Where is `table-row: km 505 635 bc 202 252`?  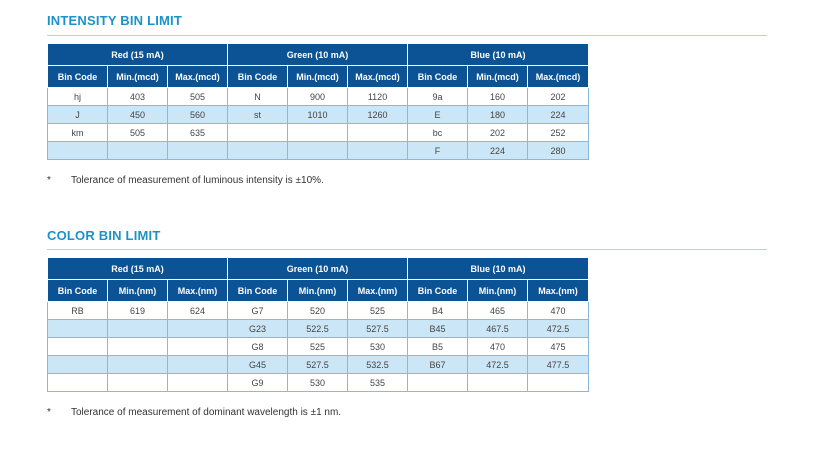 table-row: km 505 635 bc 202 252 is located at coordinates (318, 132).